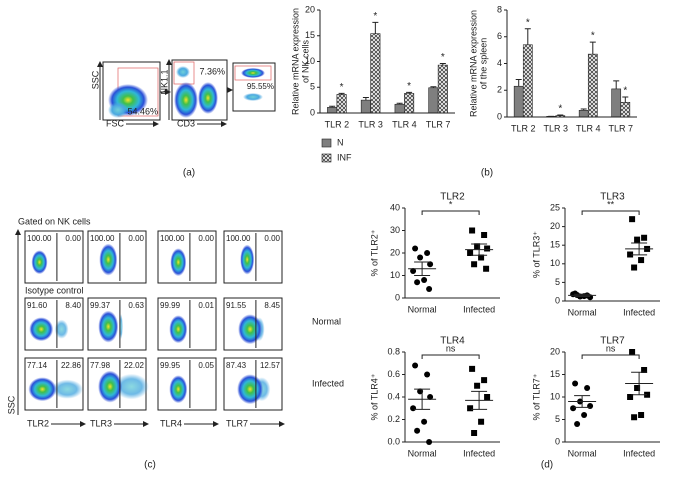 The height and width of the screenshot is (495, 697). Describe the element at coordinates (404, 124) in the screenshot. I see `x-tick-label: TLR 4` at that location.